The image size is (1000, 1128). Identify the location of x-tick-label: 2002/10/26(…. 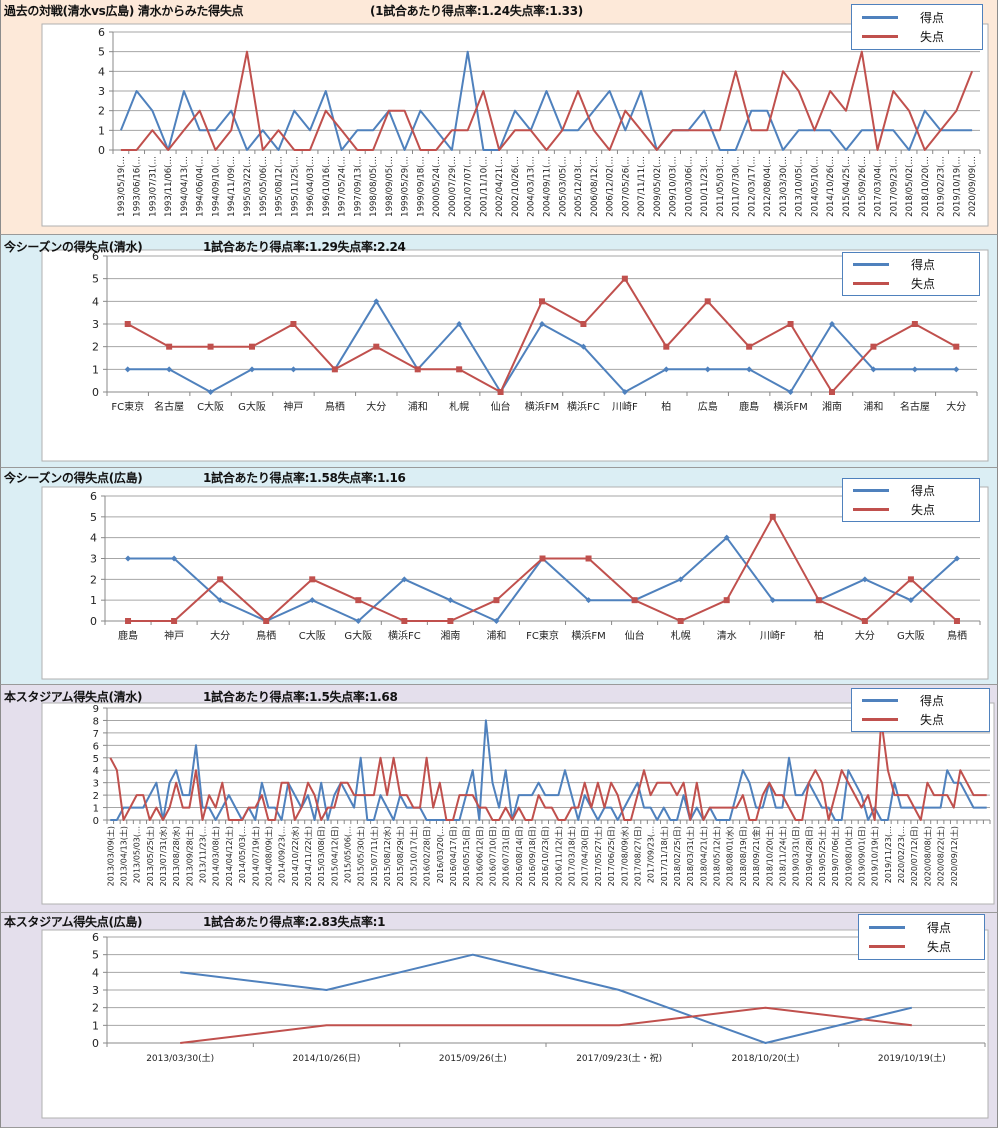
(516, 186).